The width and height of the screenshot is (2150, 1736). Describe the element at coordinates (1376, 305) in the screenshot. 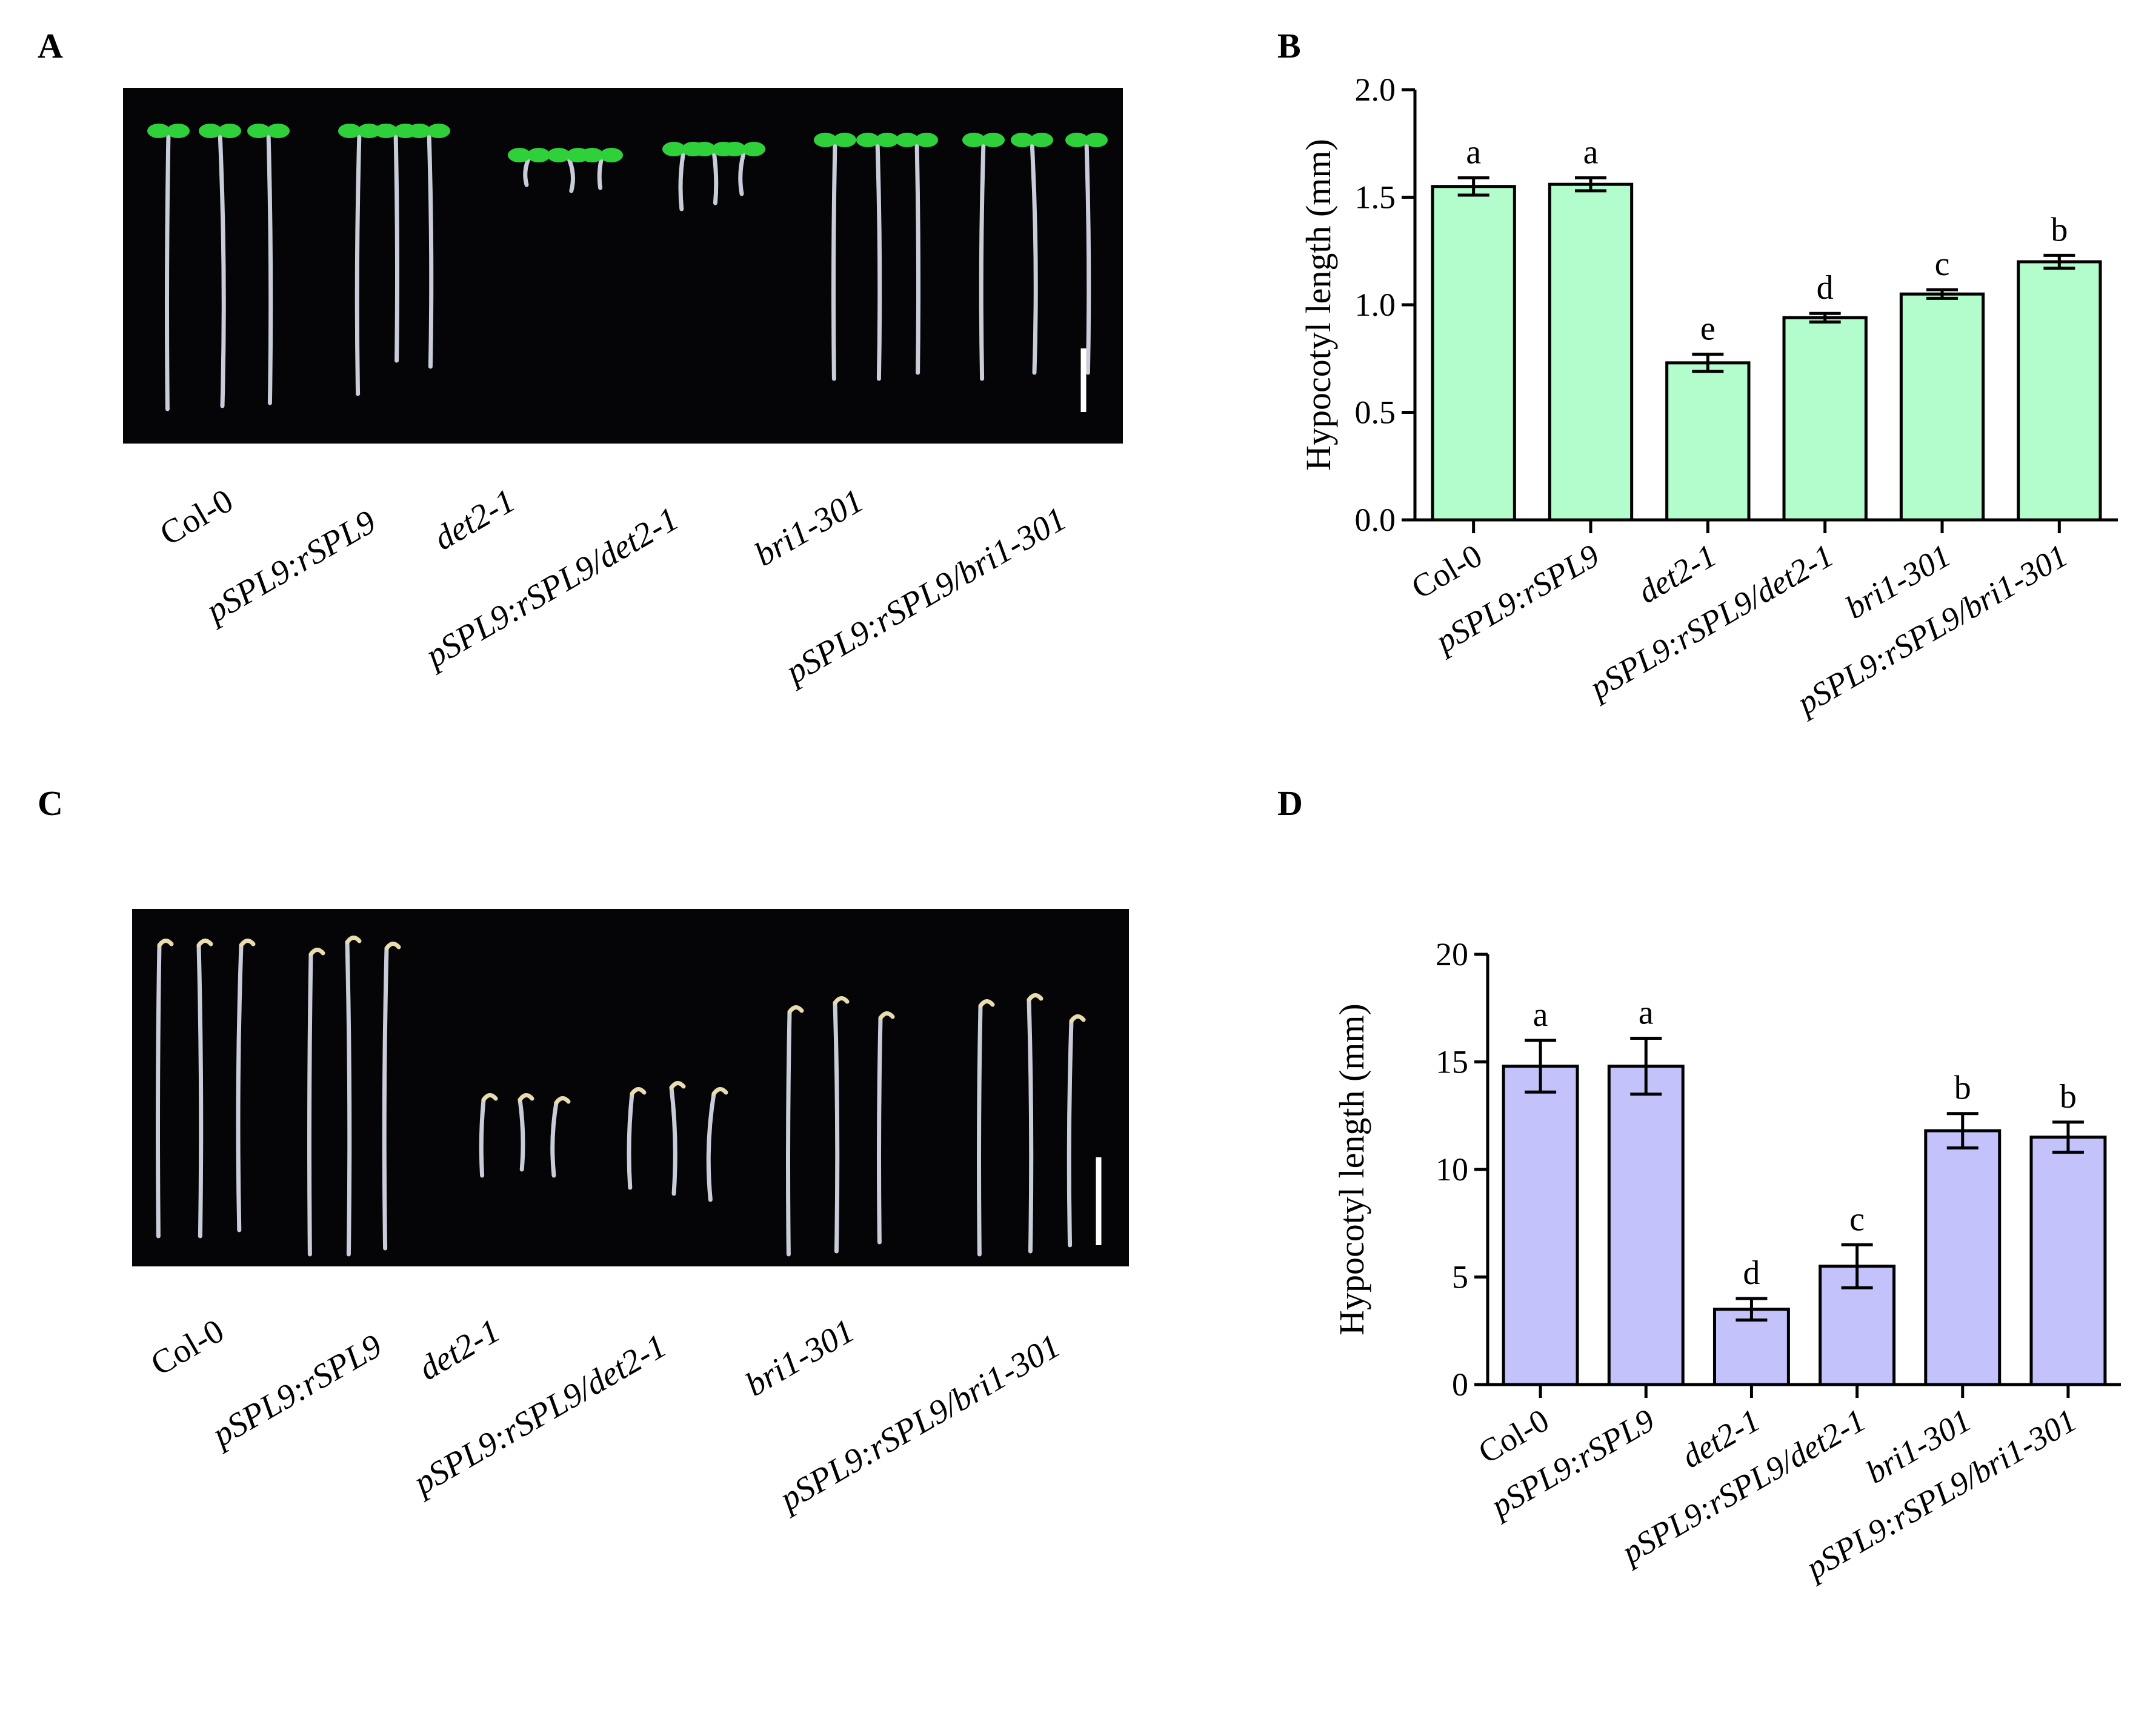

I see `y-tick-label: 1.0` at that location.